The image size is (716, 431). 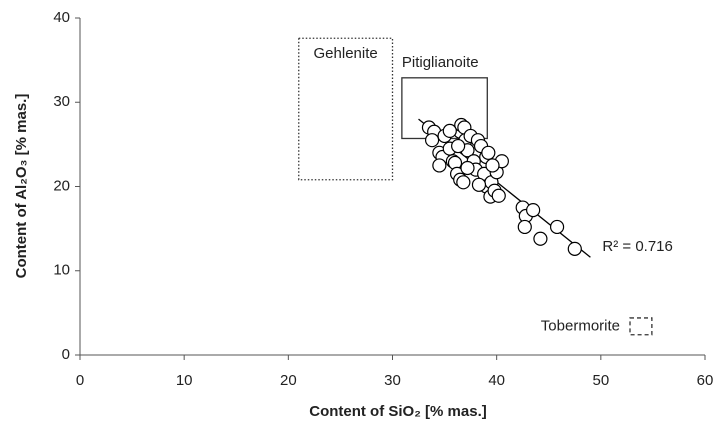 What do you see at coordinates (61, 185) in the screenshot?
I see `y-tick-label: 20` at bounding box center [61, 185].